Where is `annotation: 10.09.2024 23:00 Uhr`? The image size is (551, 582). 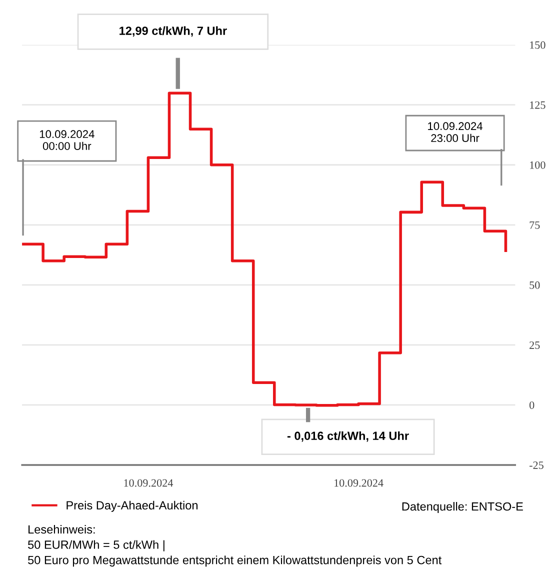
annotation: 10.09.2024 23:00 Uhr is located at coordinates (455, 132).